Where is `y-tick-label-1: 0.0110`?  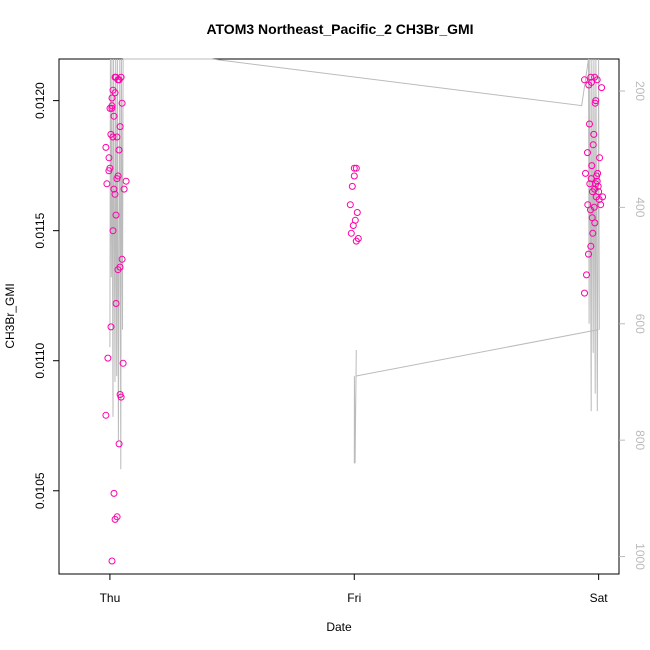
y-tick-label-1: 0.0110 is located at coordinates (40, 360).